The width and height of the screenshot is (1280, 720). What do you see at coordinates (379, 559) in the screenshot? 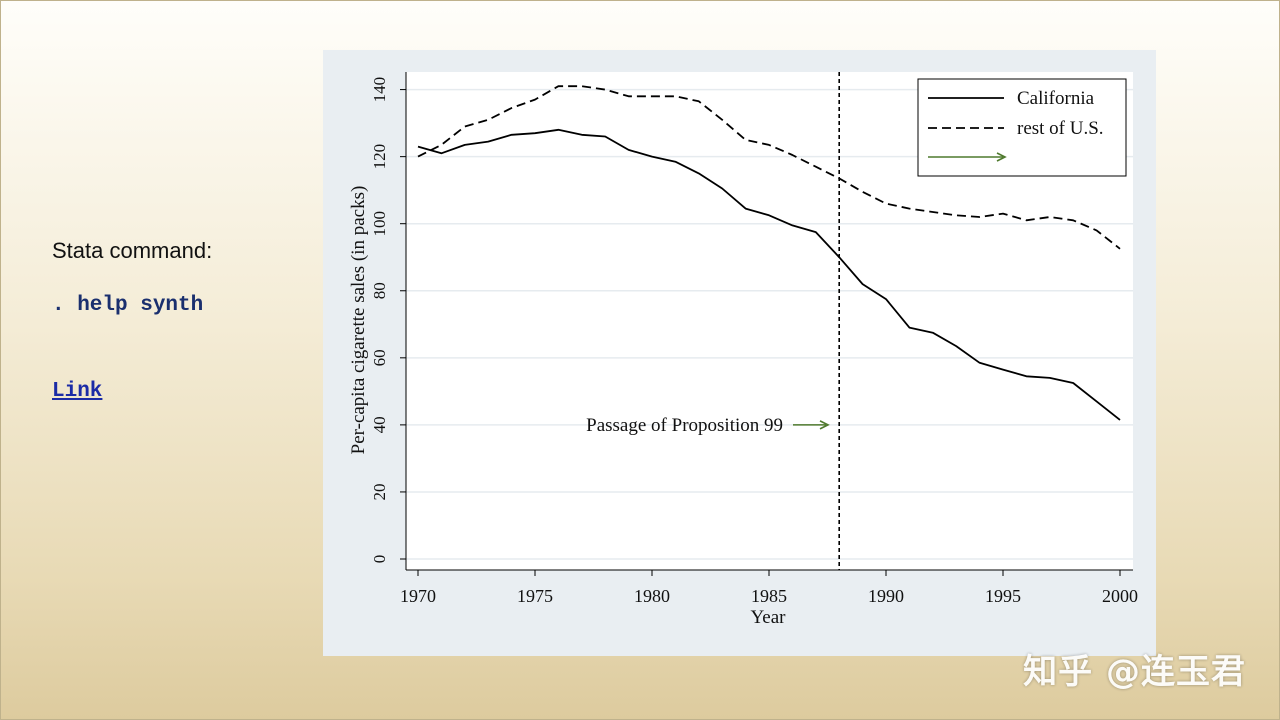
I see `y-tick-label: 0` at bounding box center [379, 559].